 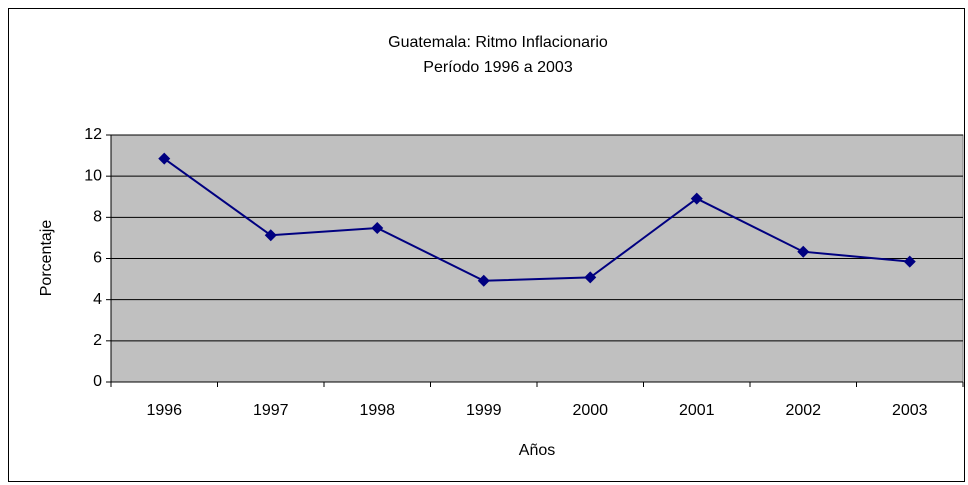 I want to click on x-tick-label: 1999, so click(x=484, y=410).